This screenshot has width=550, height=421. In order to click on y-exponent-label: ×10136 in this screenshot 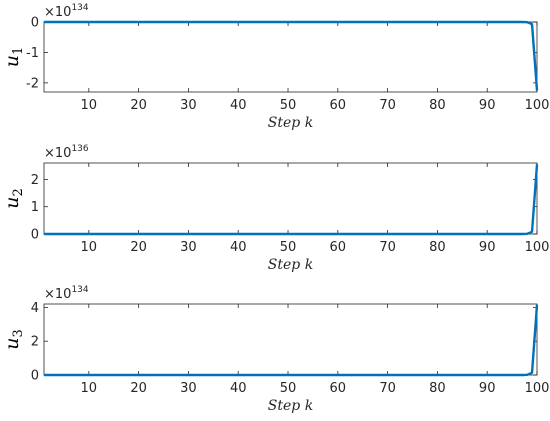, I will do `click(66, 152)`.